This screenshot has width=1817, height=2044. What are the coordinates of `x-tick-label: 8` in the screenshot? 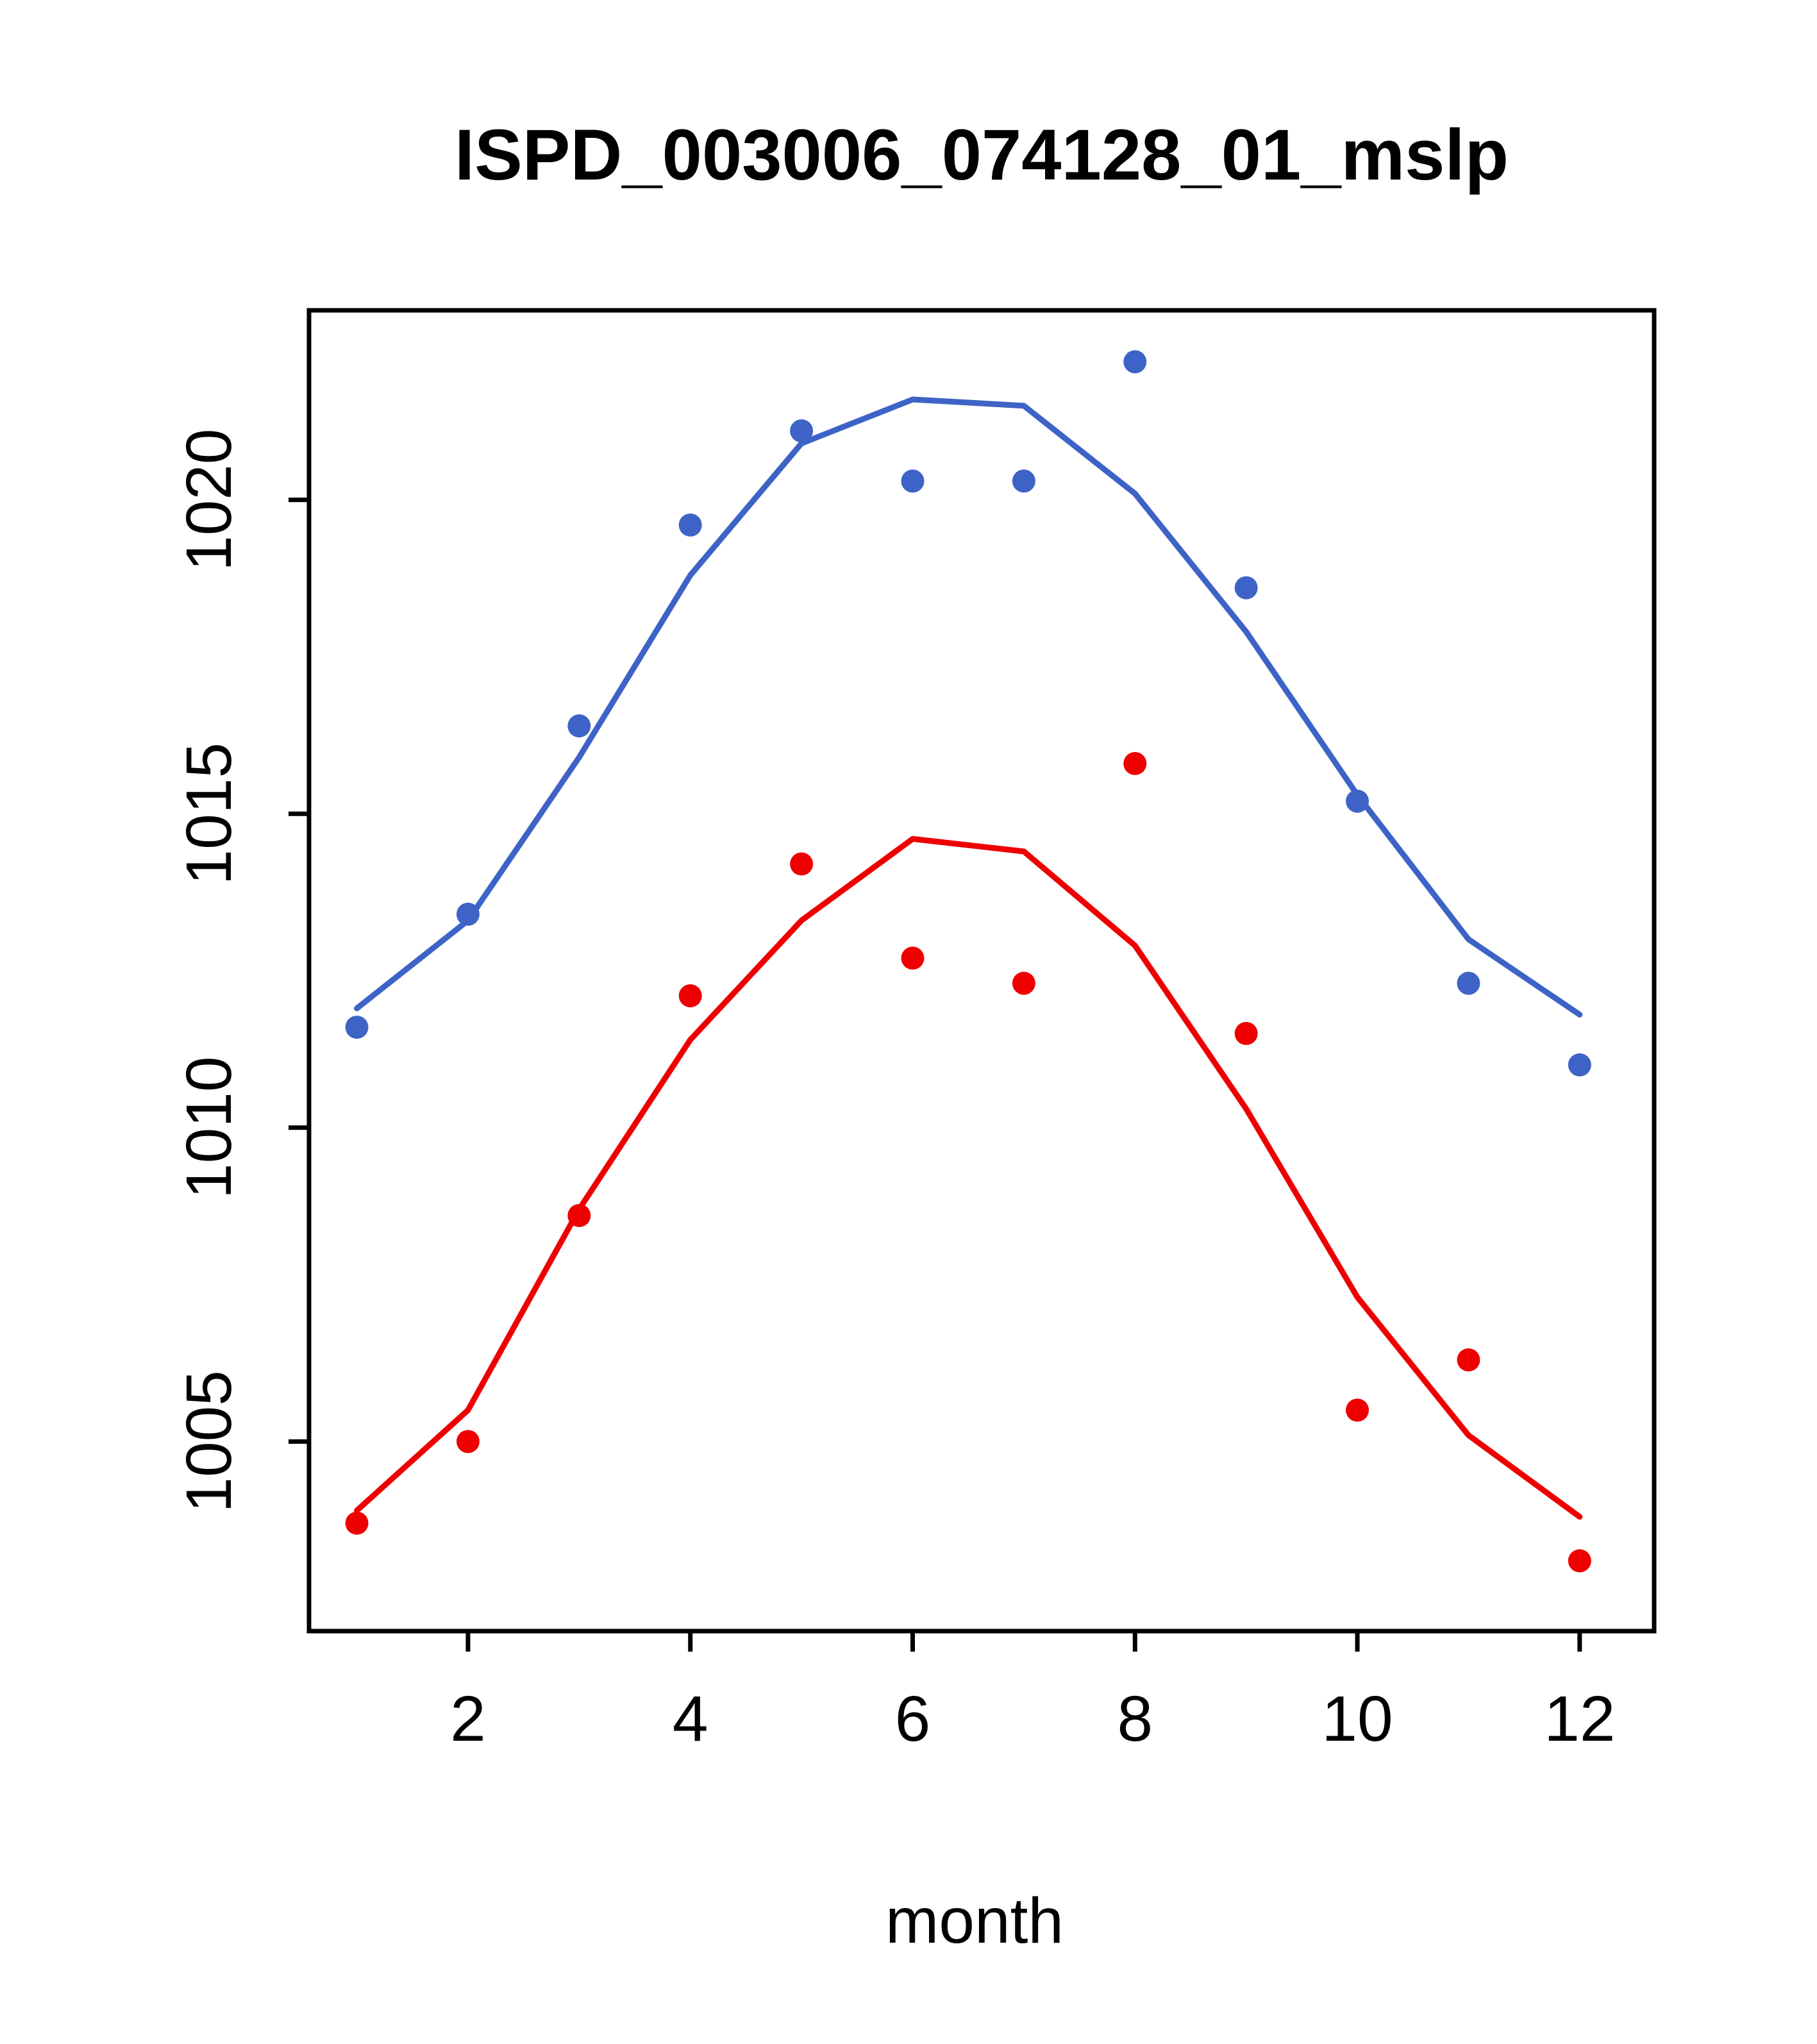 It's located at (1135, 1719).